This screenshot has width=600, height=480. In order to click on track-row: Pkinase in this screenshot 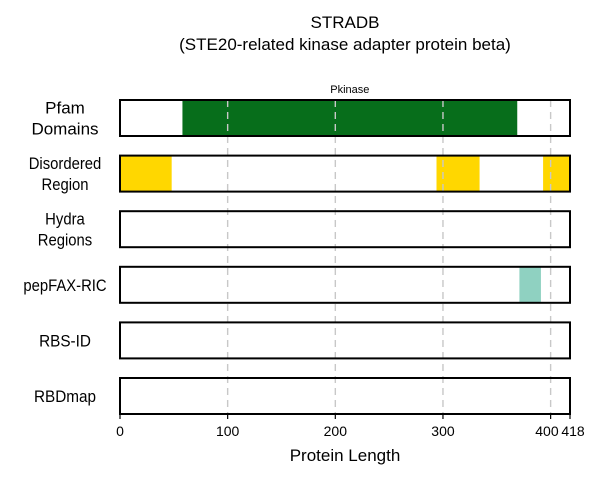, I will do `click(350, 110)`.